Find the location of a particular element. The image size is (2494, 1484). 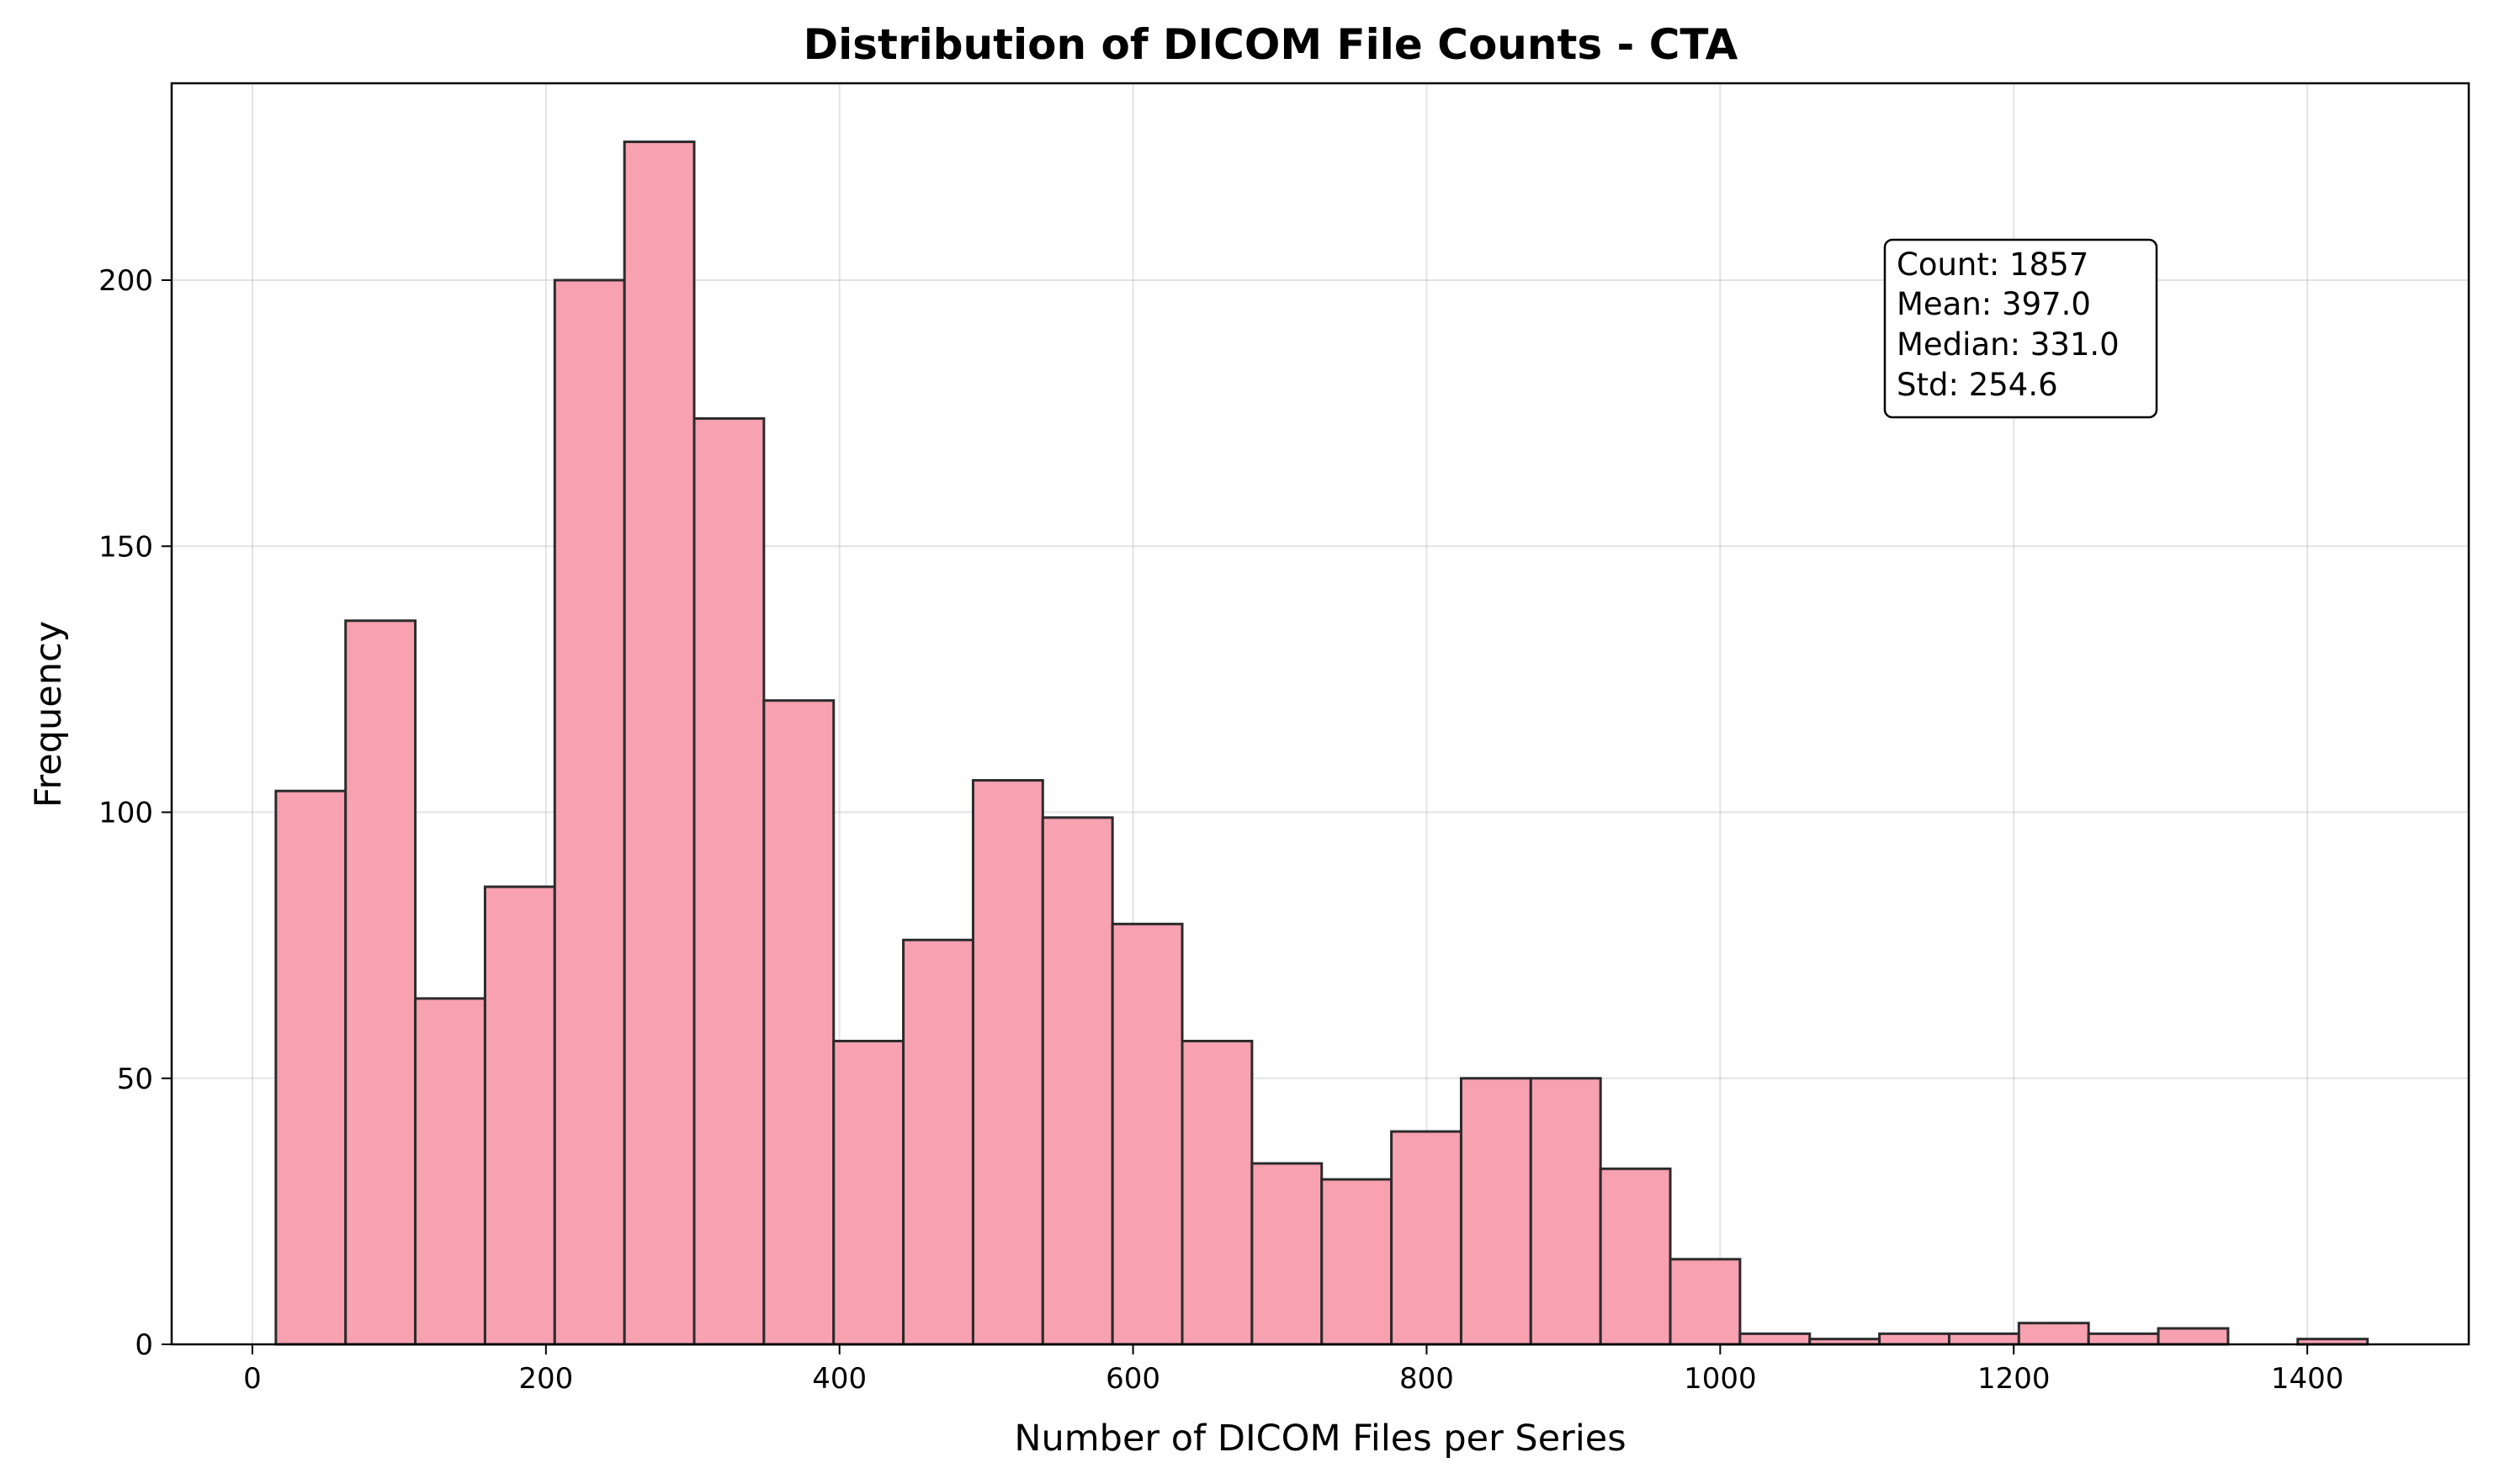

stats-count: Count: 1857 is located at coordinates (1992, 264).